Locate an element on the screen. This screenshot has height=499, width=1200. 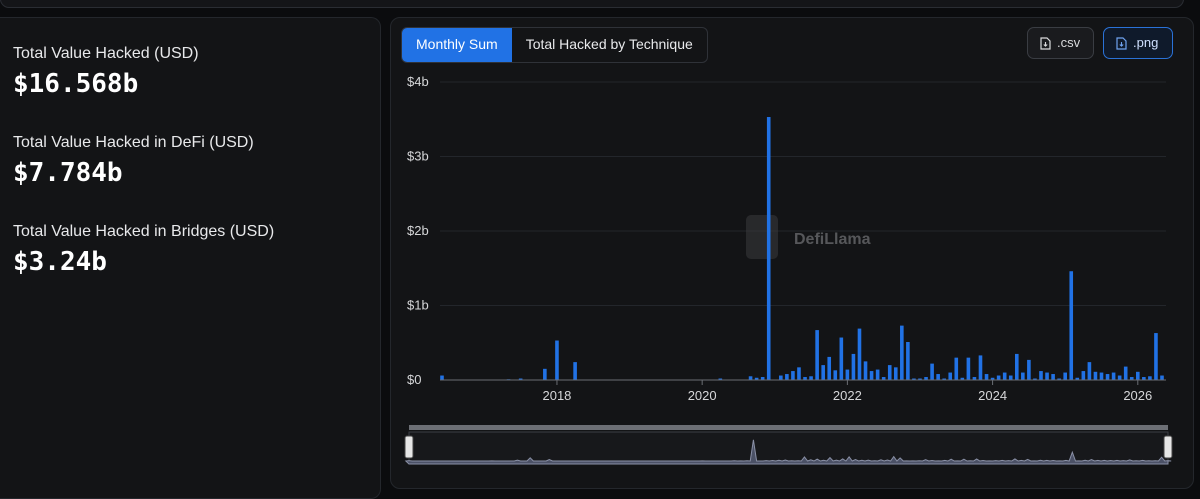
stat-label: Total Value Hacked in Bridges (USD) is located at coordinates (144, 231).